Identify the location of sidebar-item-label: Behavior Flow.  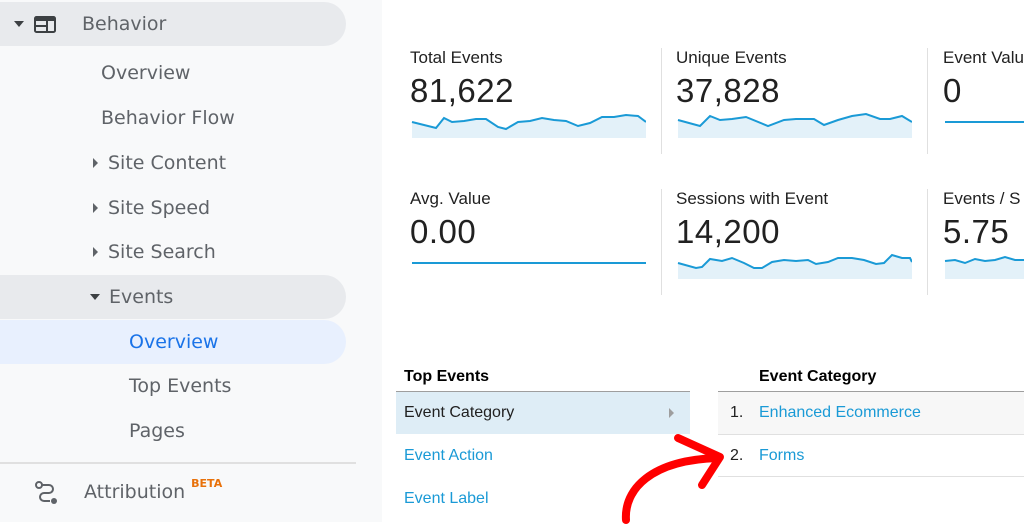
(168, 118).